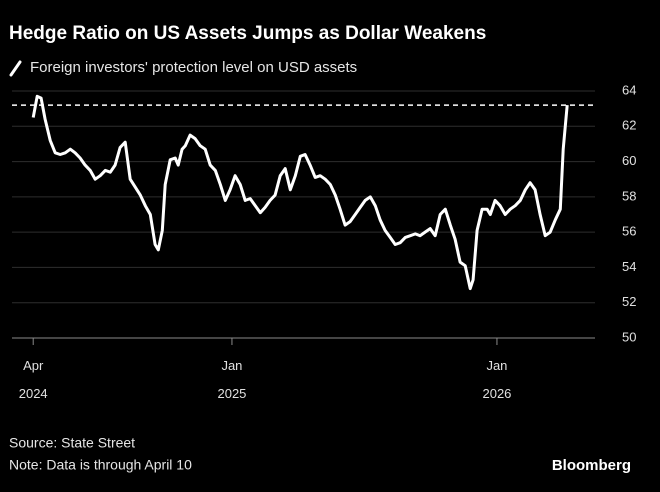 The image size is (660, 492). What do you see at coordinates (629, 336) in the screenshot?
I see `y-tick-label: 50` at bounding box center [629, 336].